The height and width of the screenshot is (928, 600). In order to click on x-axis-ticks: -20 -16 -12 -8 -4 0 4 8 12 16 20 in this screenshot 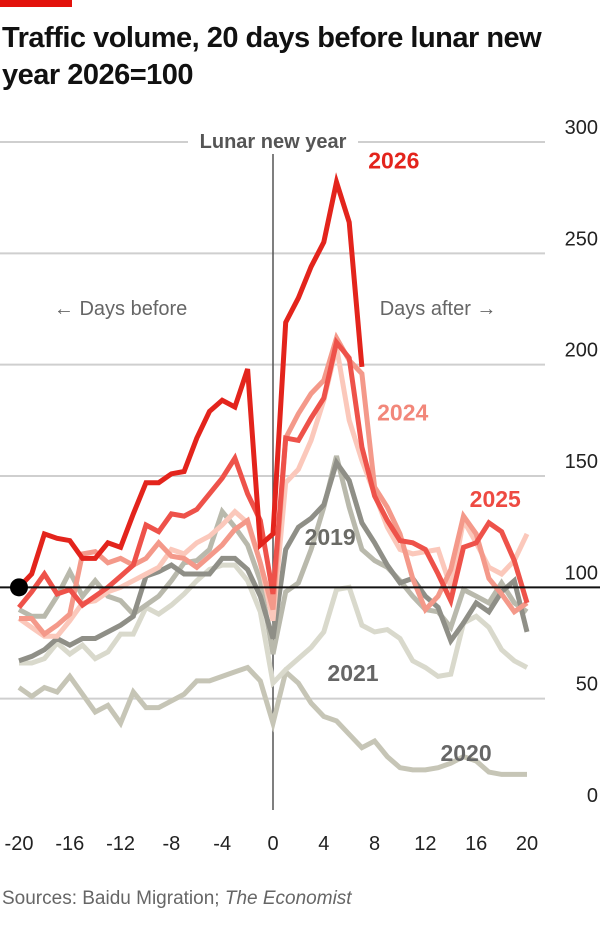, I will do `click(272, 844)`.